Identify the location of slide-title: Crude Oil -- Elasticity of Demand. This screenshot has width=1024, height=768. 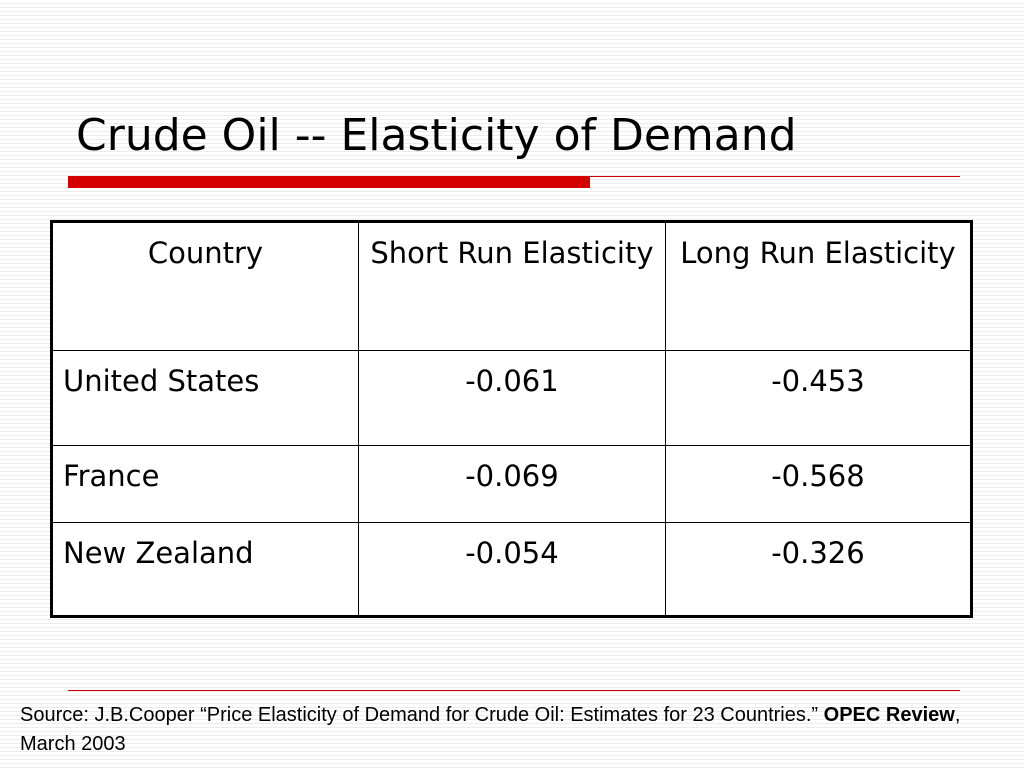
(436, 135).